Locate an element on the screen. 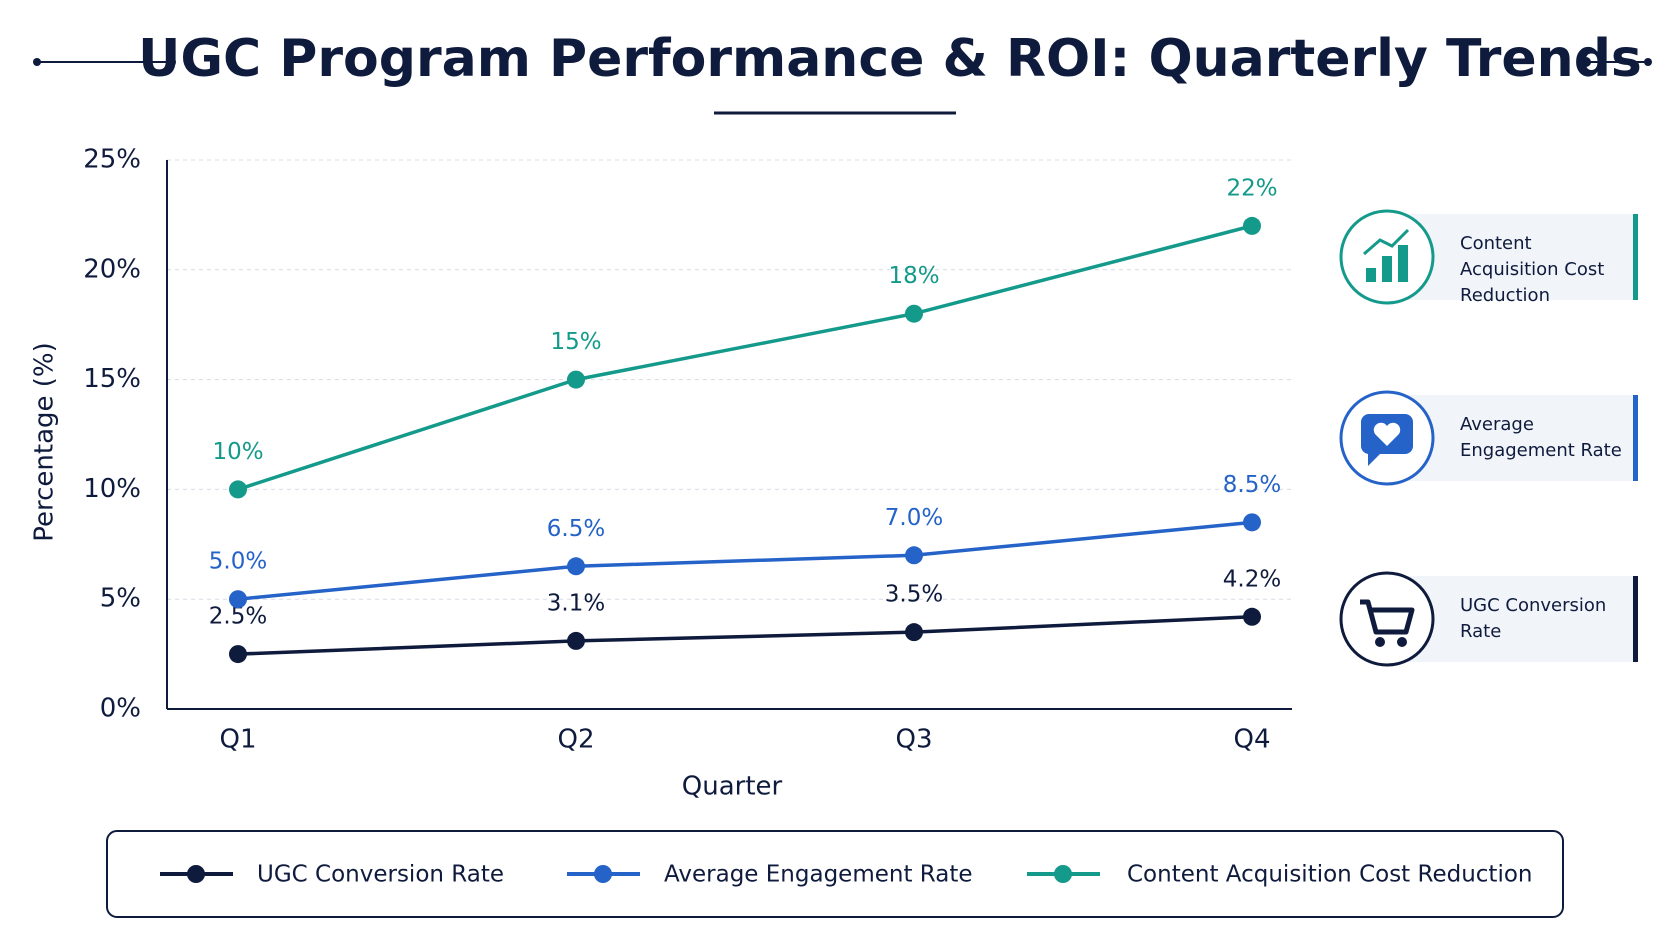 This screenshot has width=1672, height=941. legend-box is located at coordinates (835, 874).